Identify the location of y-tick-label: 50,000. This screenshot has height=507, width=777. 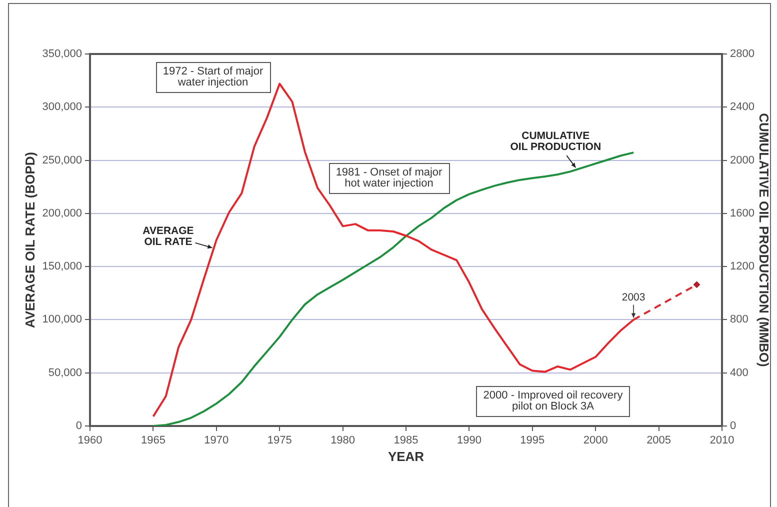
(65, 372).